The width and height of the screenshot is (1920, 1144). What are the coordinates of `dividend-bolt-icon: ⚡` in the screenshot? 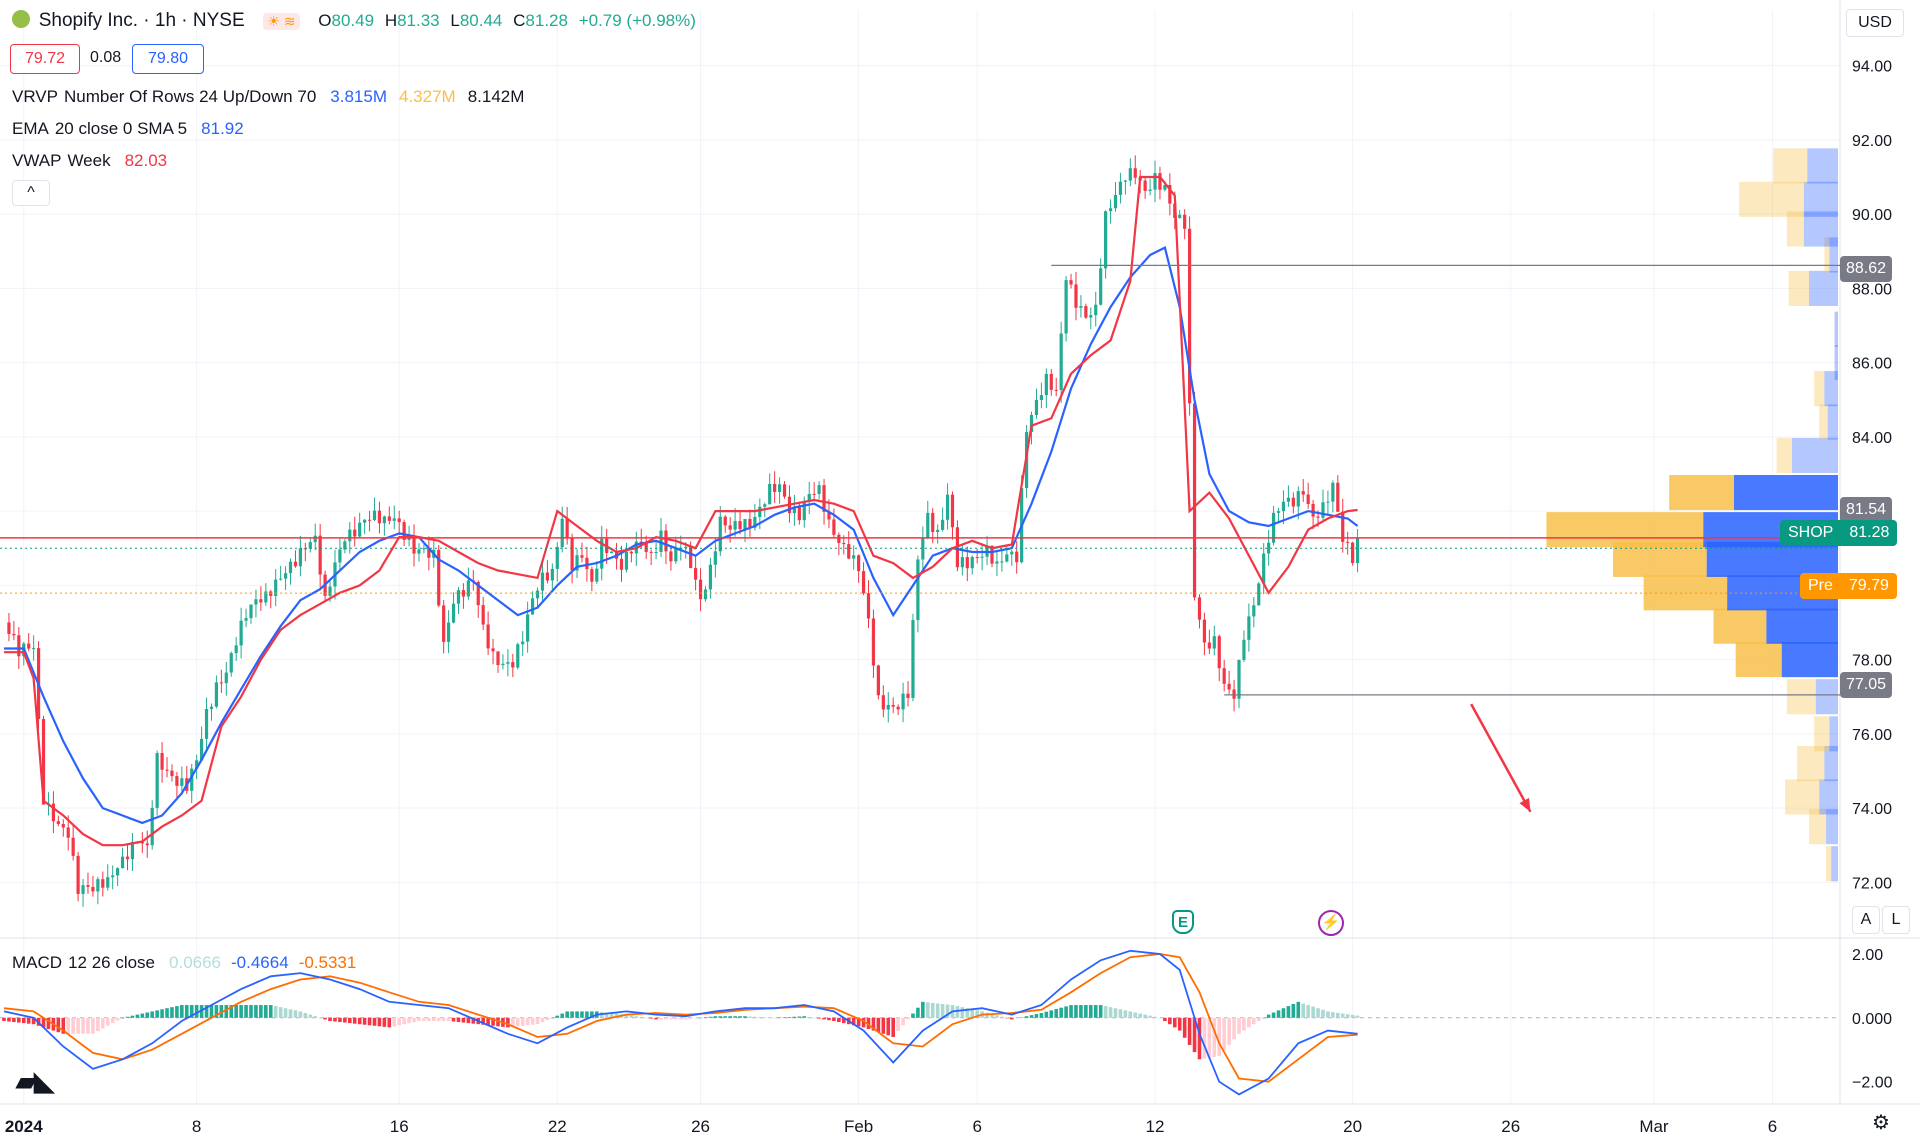 It's located at (1331, 923).